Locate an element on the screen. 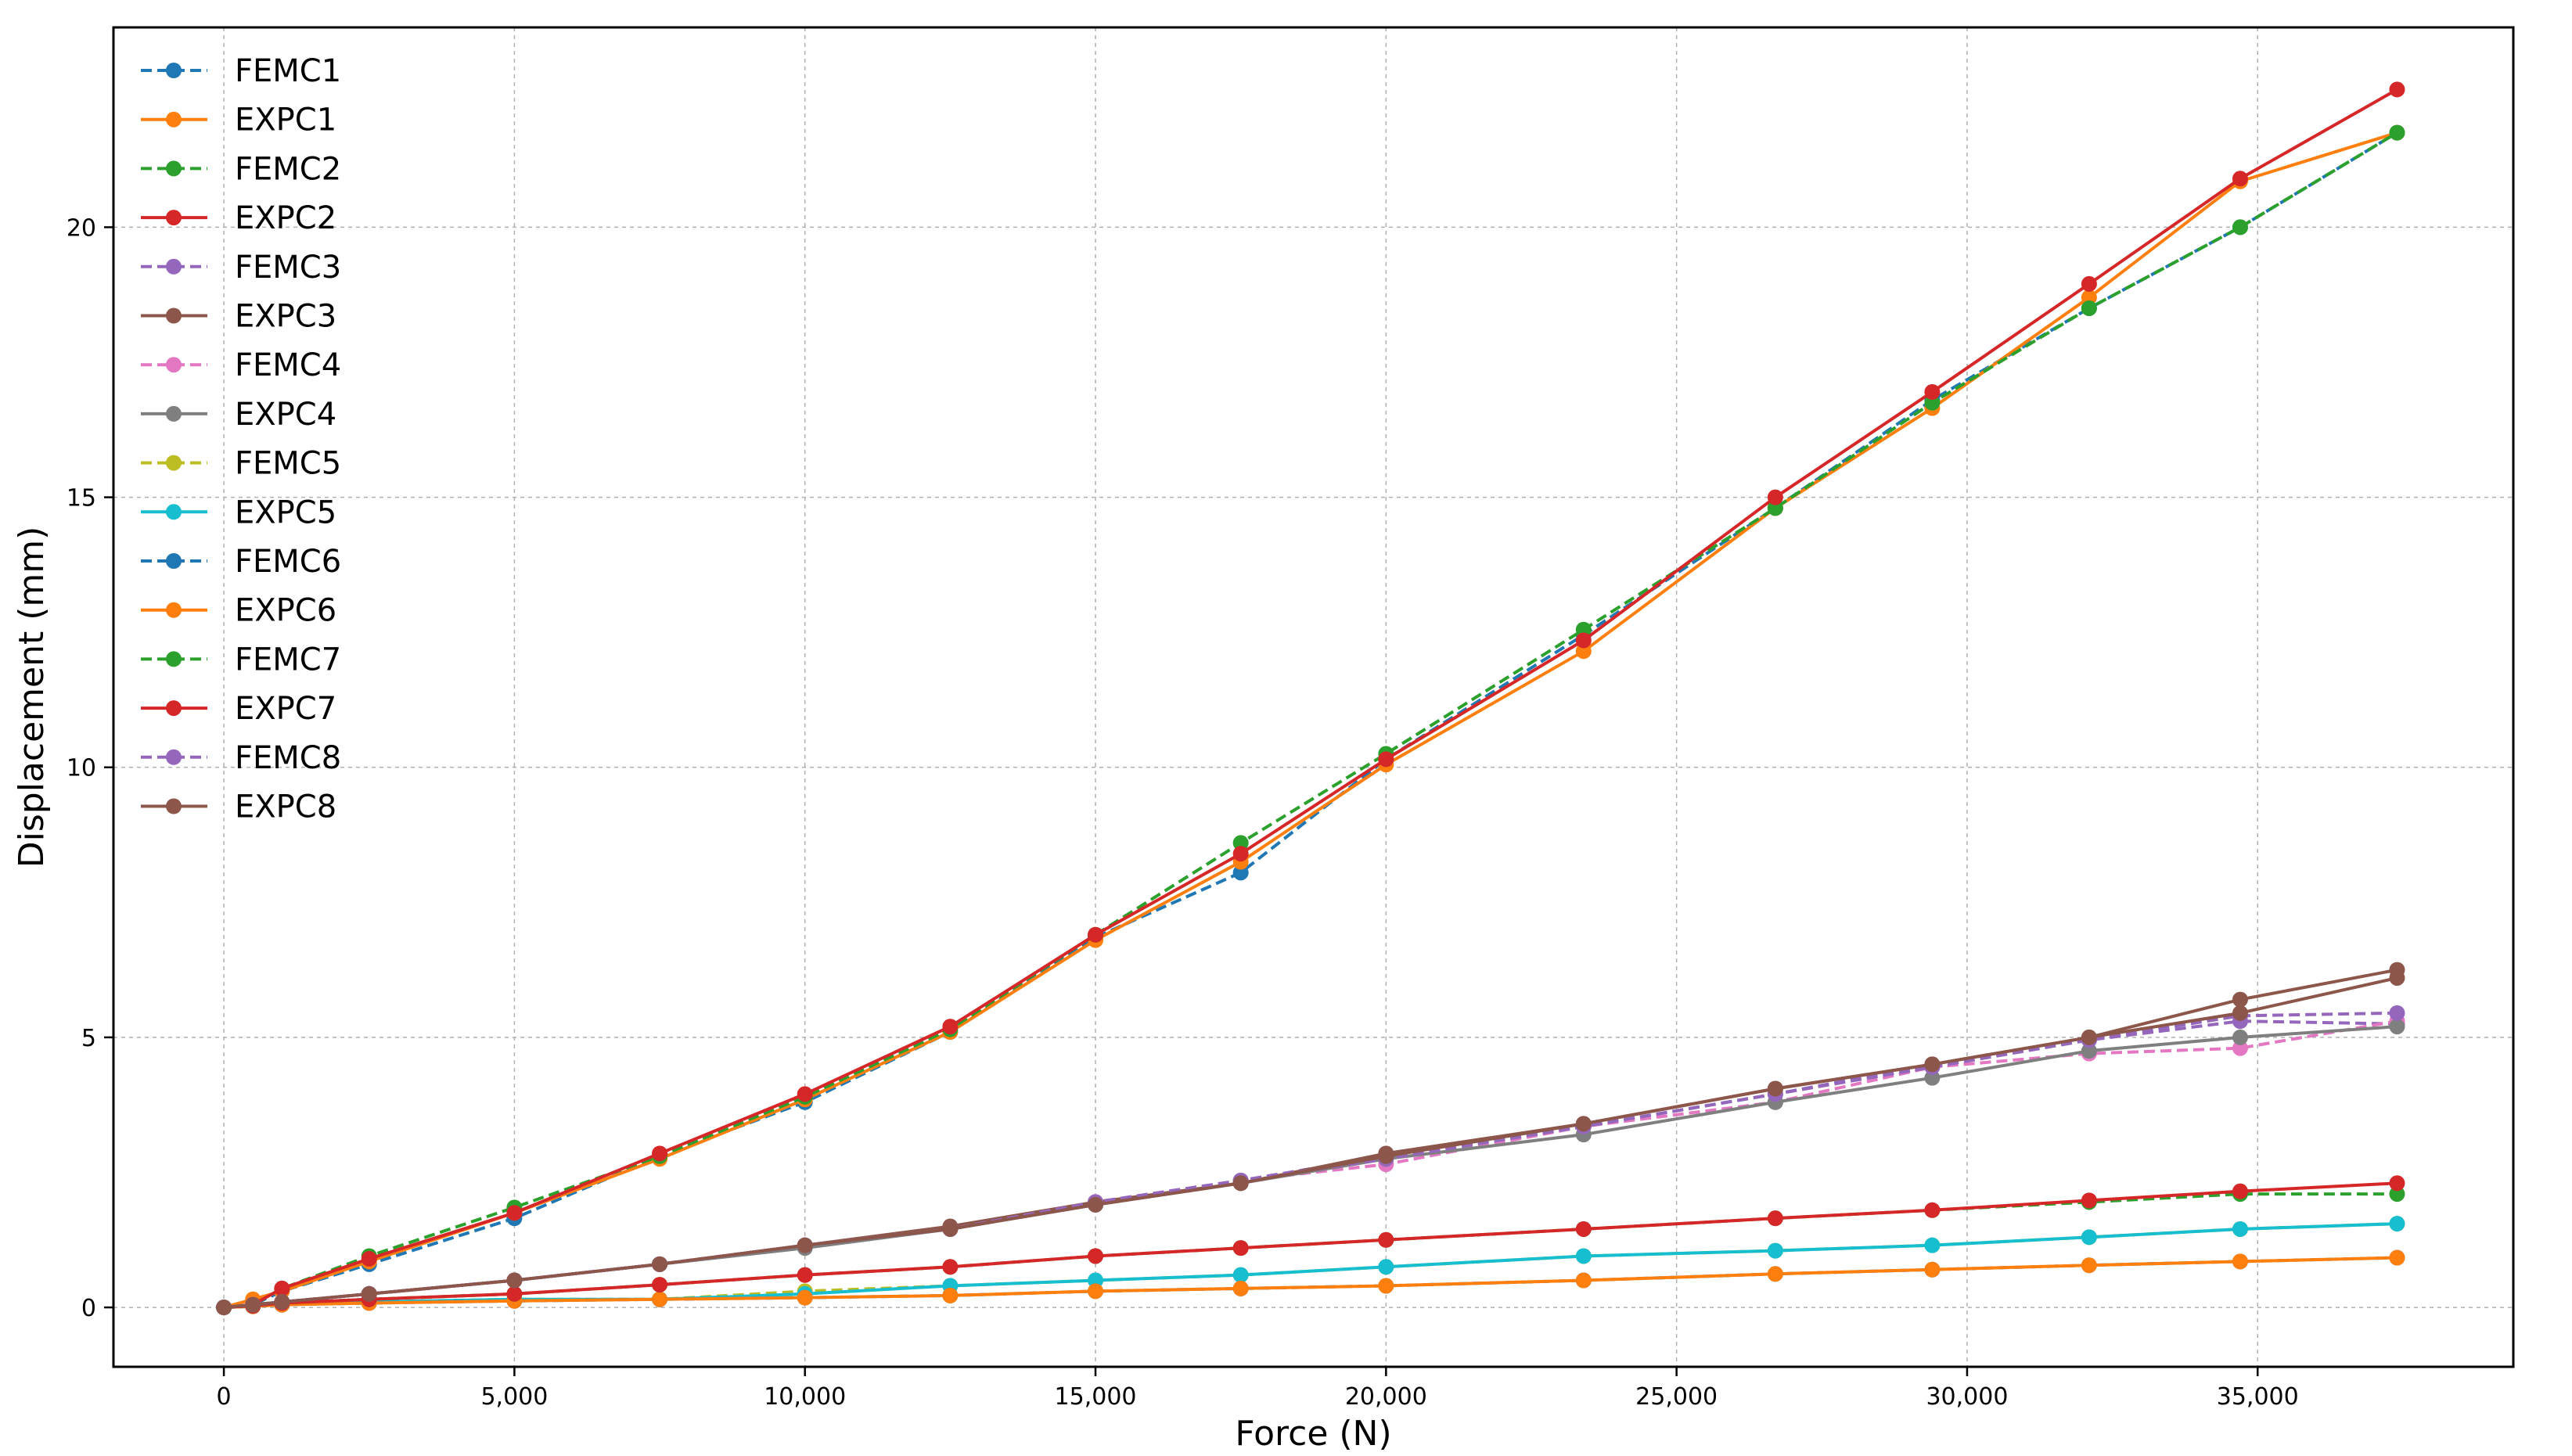 The image size is (2572, 1456). legend-item: FEMC1 is located at coordinates (241, 71).